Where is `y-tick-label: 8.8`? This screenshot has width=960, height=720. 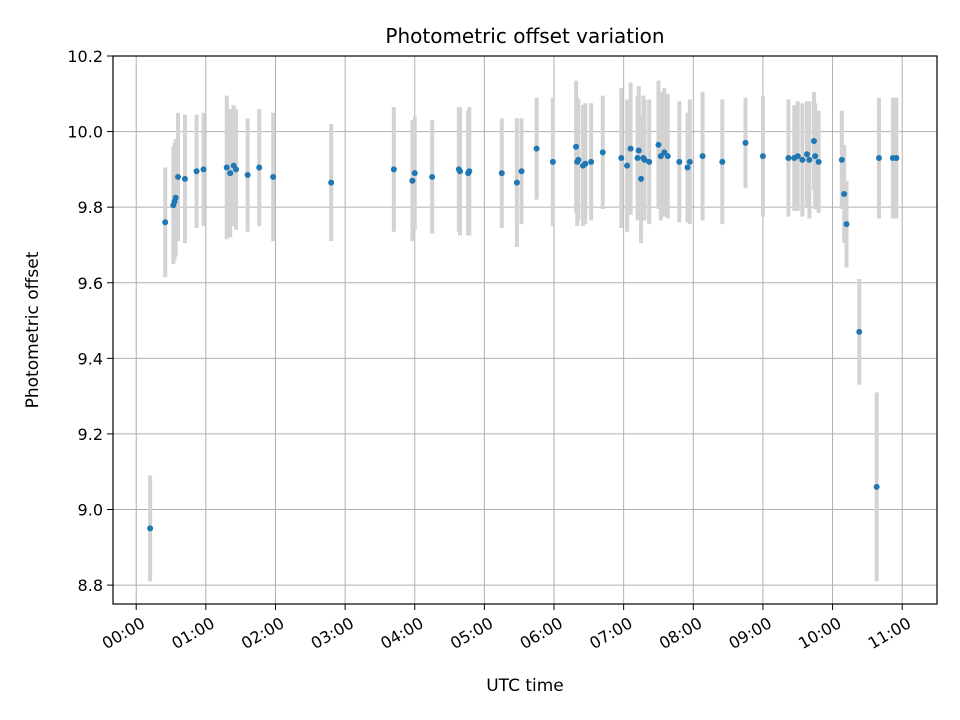 y-tick-label: 8.8 is located at coordinates (90, 585).